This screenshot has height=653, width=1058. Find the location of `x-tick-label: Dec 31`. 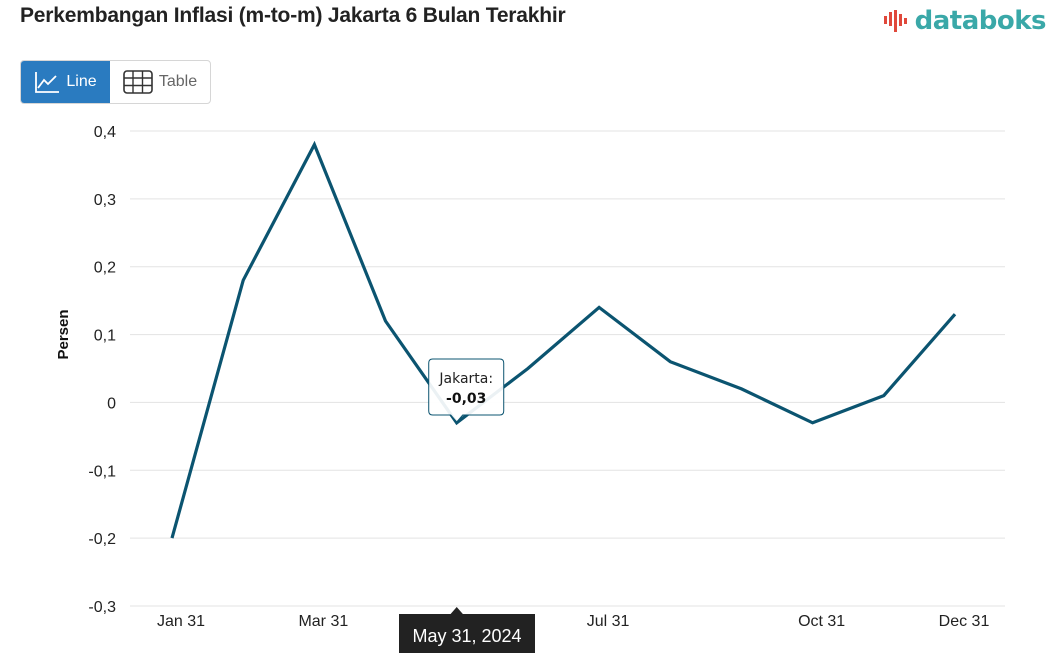

x-tick-label: Dec 31 is located at coordinates (964, 621).